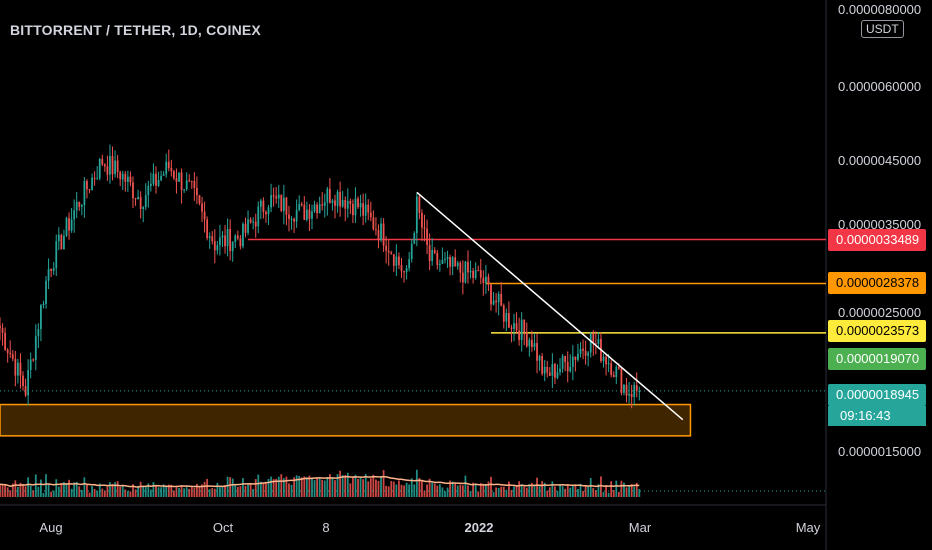 The image size is (932, 550). I want to click on x-tick-label: May, so click(808, 527).